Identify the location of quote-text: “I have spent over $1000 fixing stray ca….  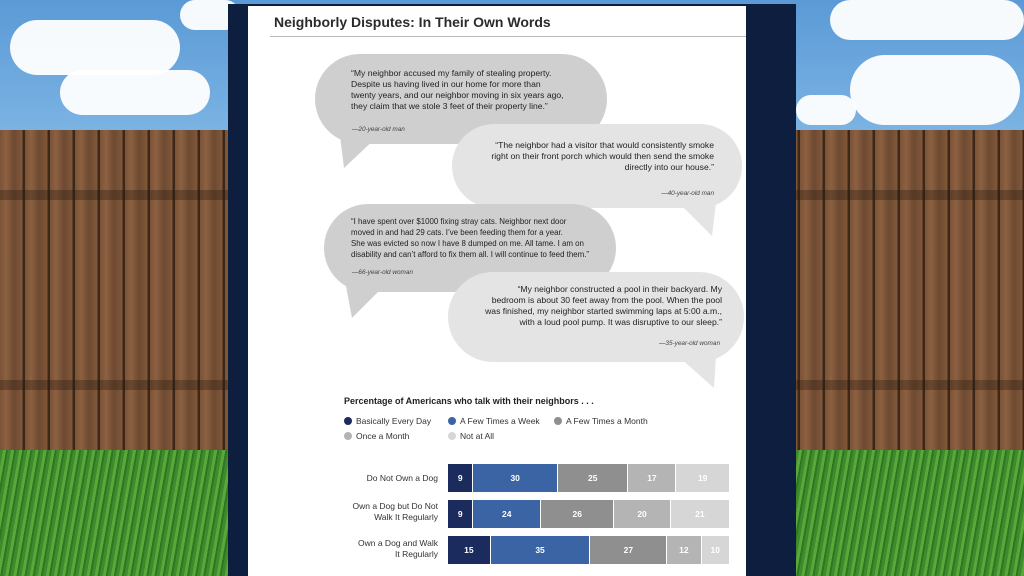
(470, 238).